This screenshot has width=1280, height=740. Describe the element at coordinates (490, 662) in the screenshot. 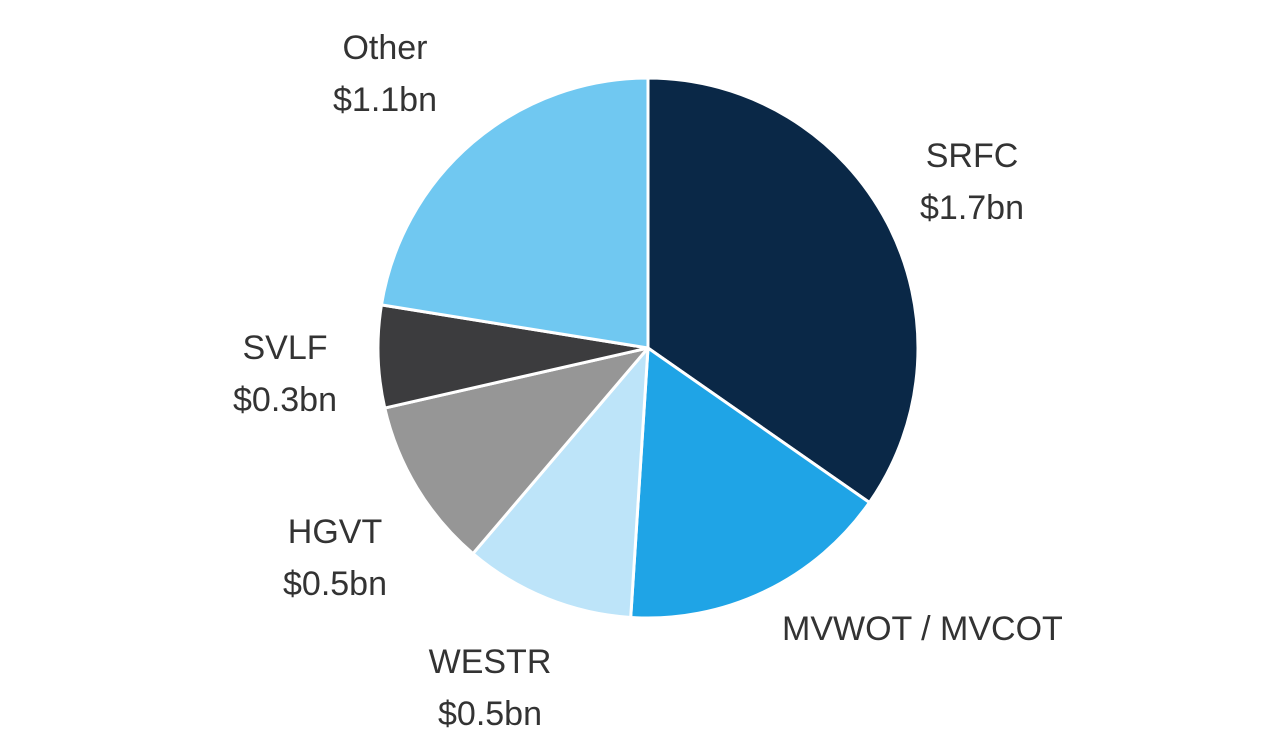

I see `slice-name: WESTR` at that location.